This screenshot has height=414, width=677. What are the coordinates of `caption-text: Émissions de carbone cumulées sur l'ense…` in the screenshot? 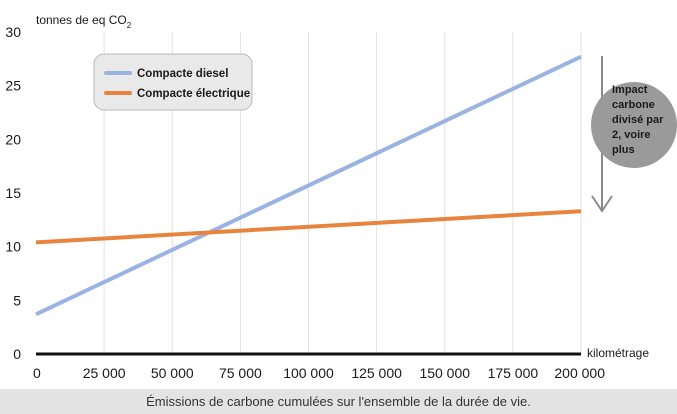 It's located at (338, 401).